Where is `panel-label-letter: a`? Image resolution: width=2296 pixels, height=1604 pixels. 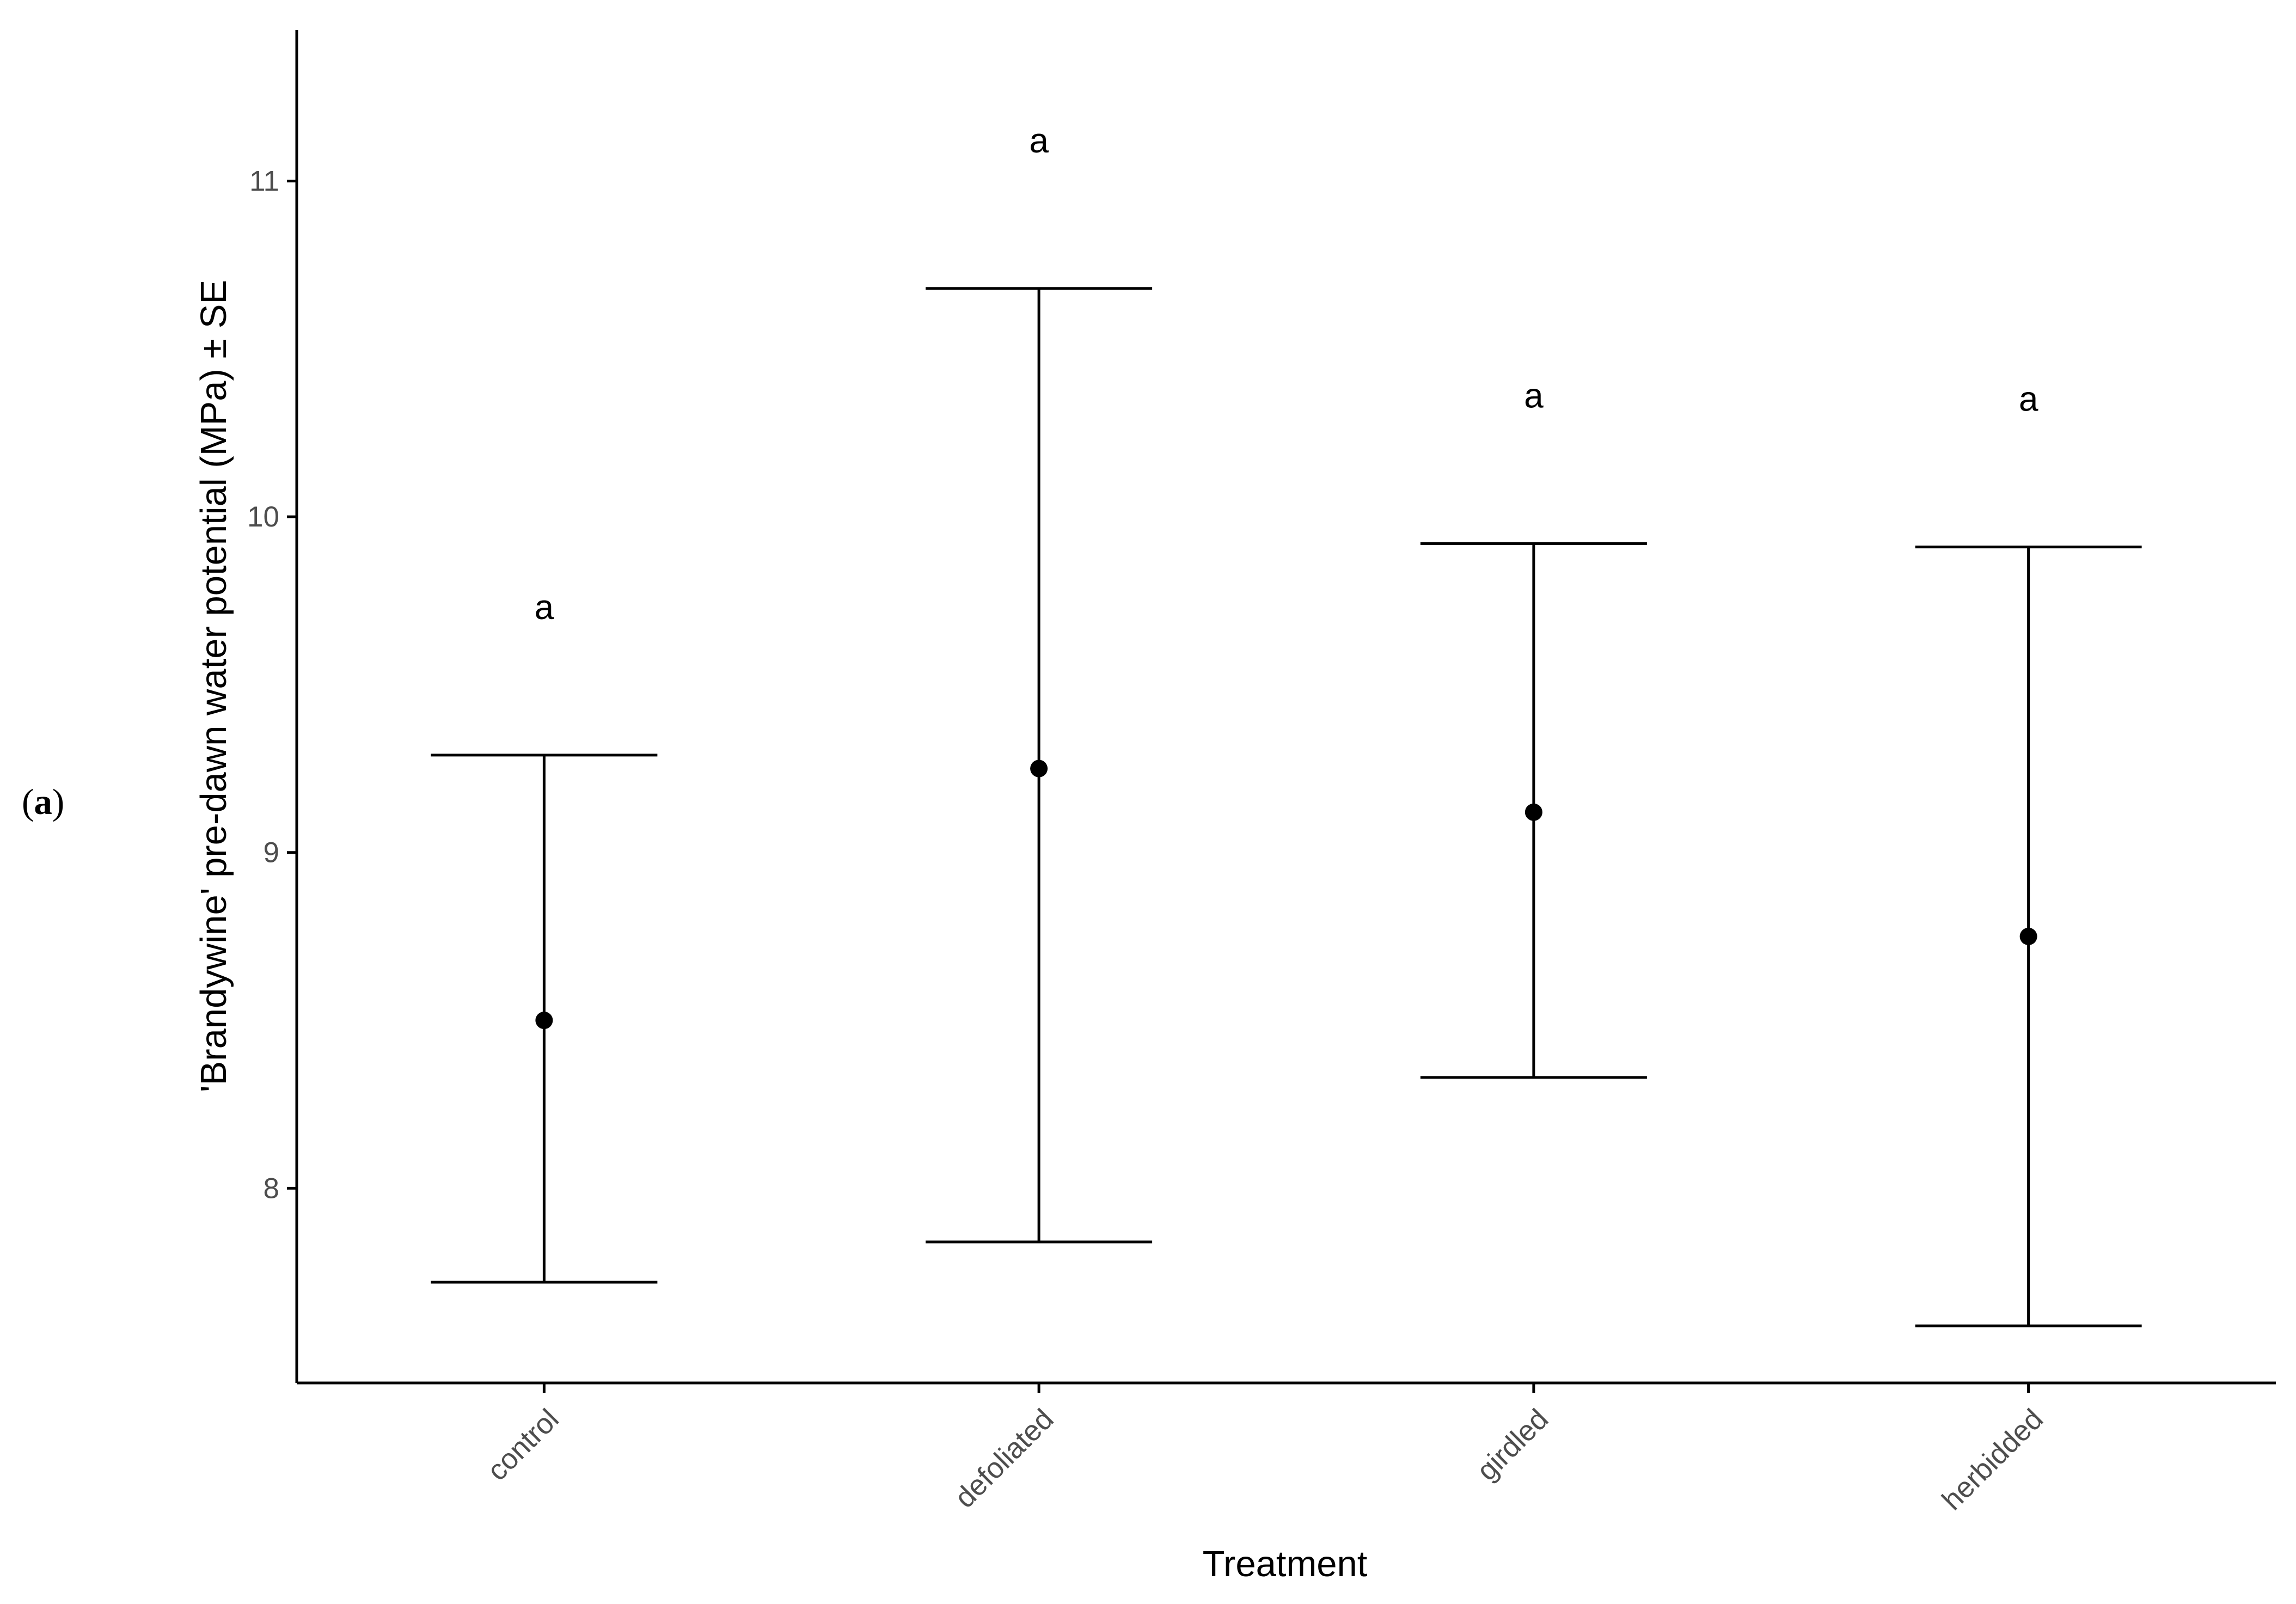 panel-label-letter: a is located at coordinates (43, 802).